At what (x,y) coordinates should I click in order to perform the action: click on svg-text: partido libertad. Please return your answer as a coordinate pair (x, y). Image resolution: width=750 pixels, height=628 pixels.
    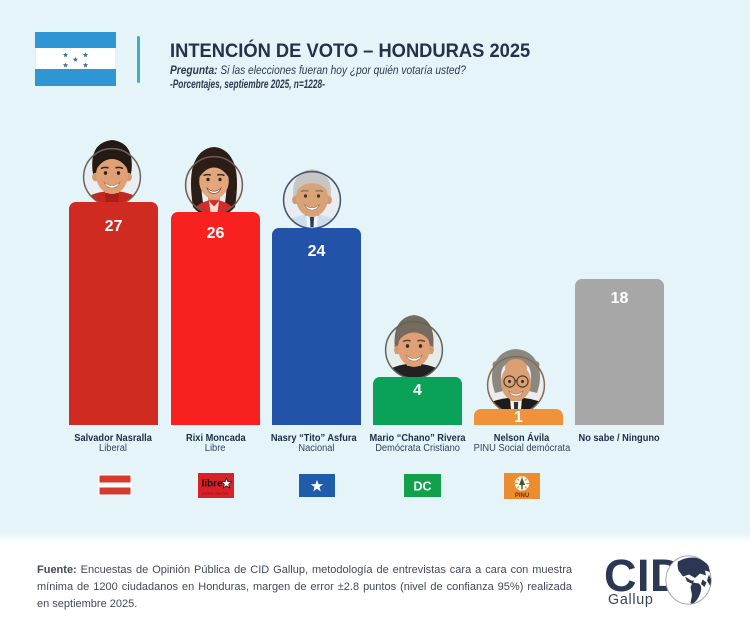
    Looking at the image, I should click on (215, 493).